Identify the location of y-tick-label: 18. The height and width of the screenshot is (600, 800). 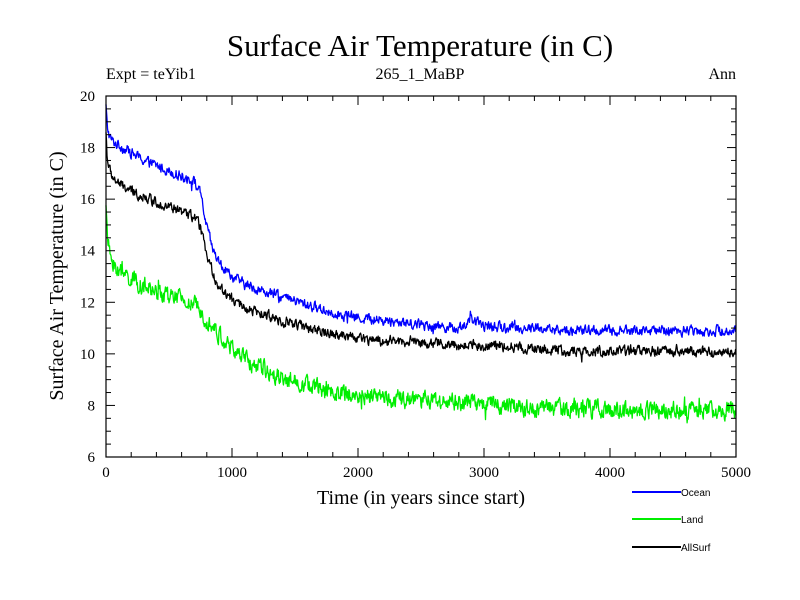
(87, 149).